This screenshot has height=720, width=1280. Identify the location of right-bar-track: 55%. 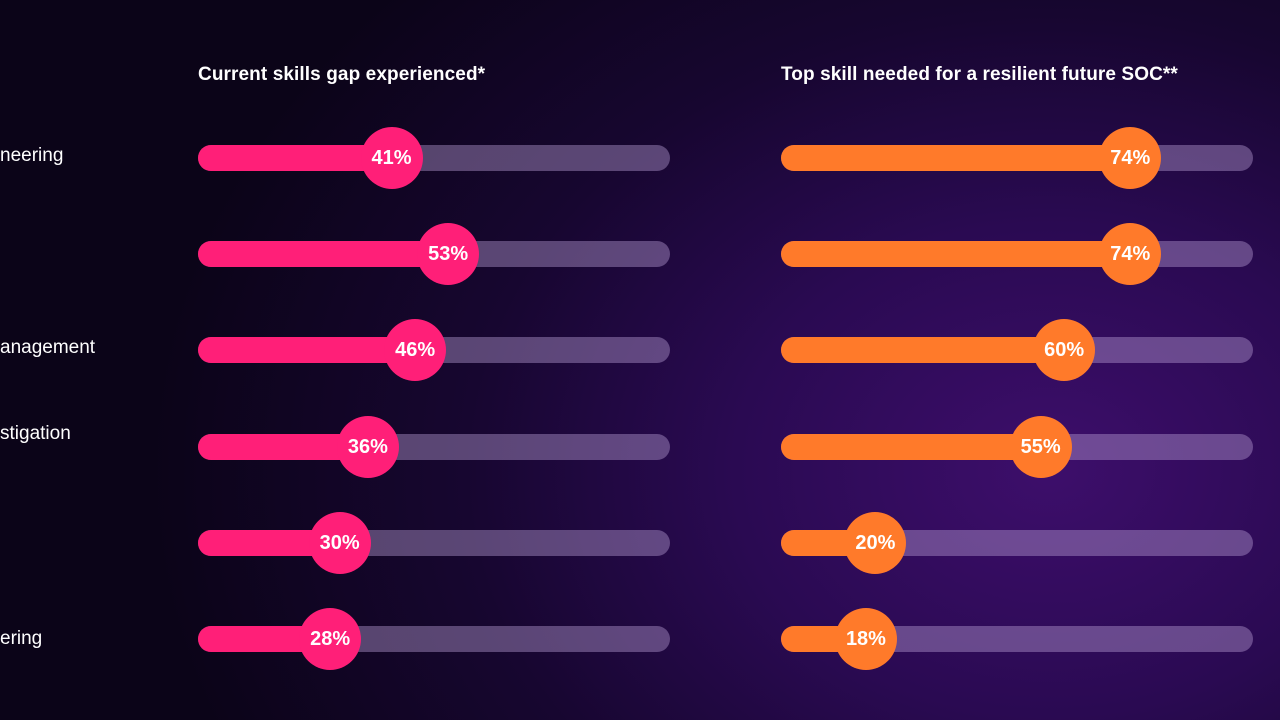
(1017, 447).